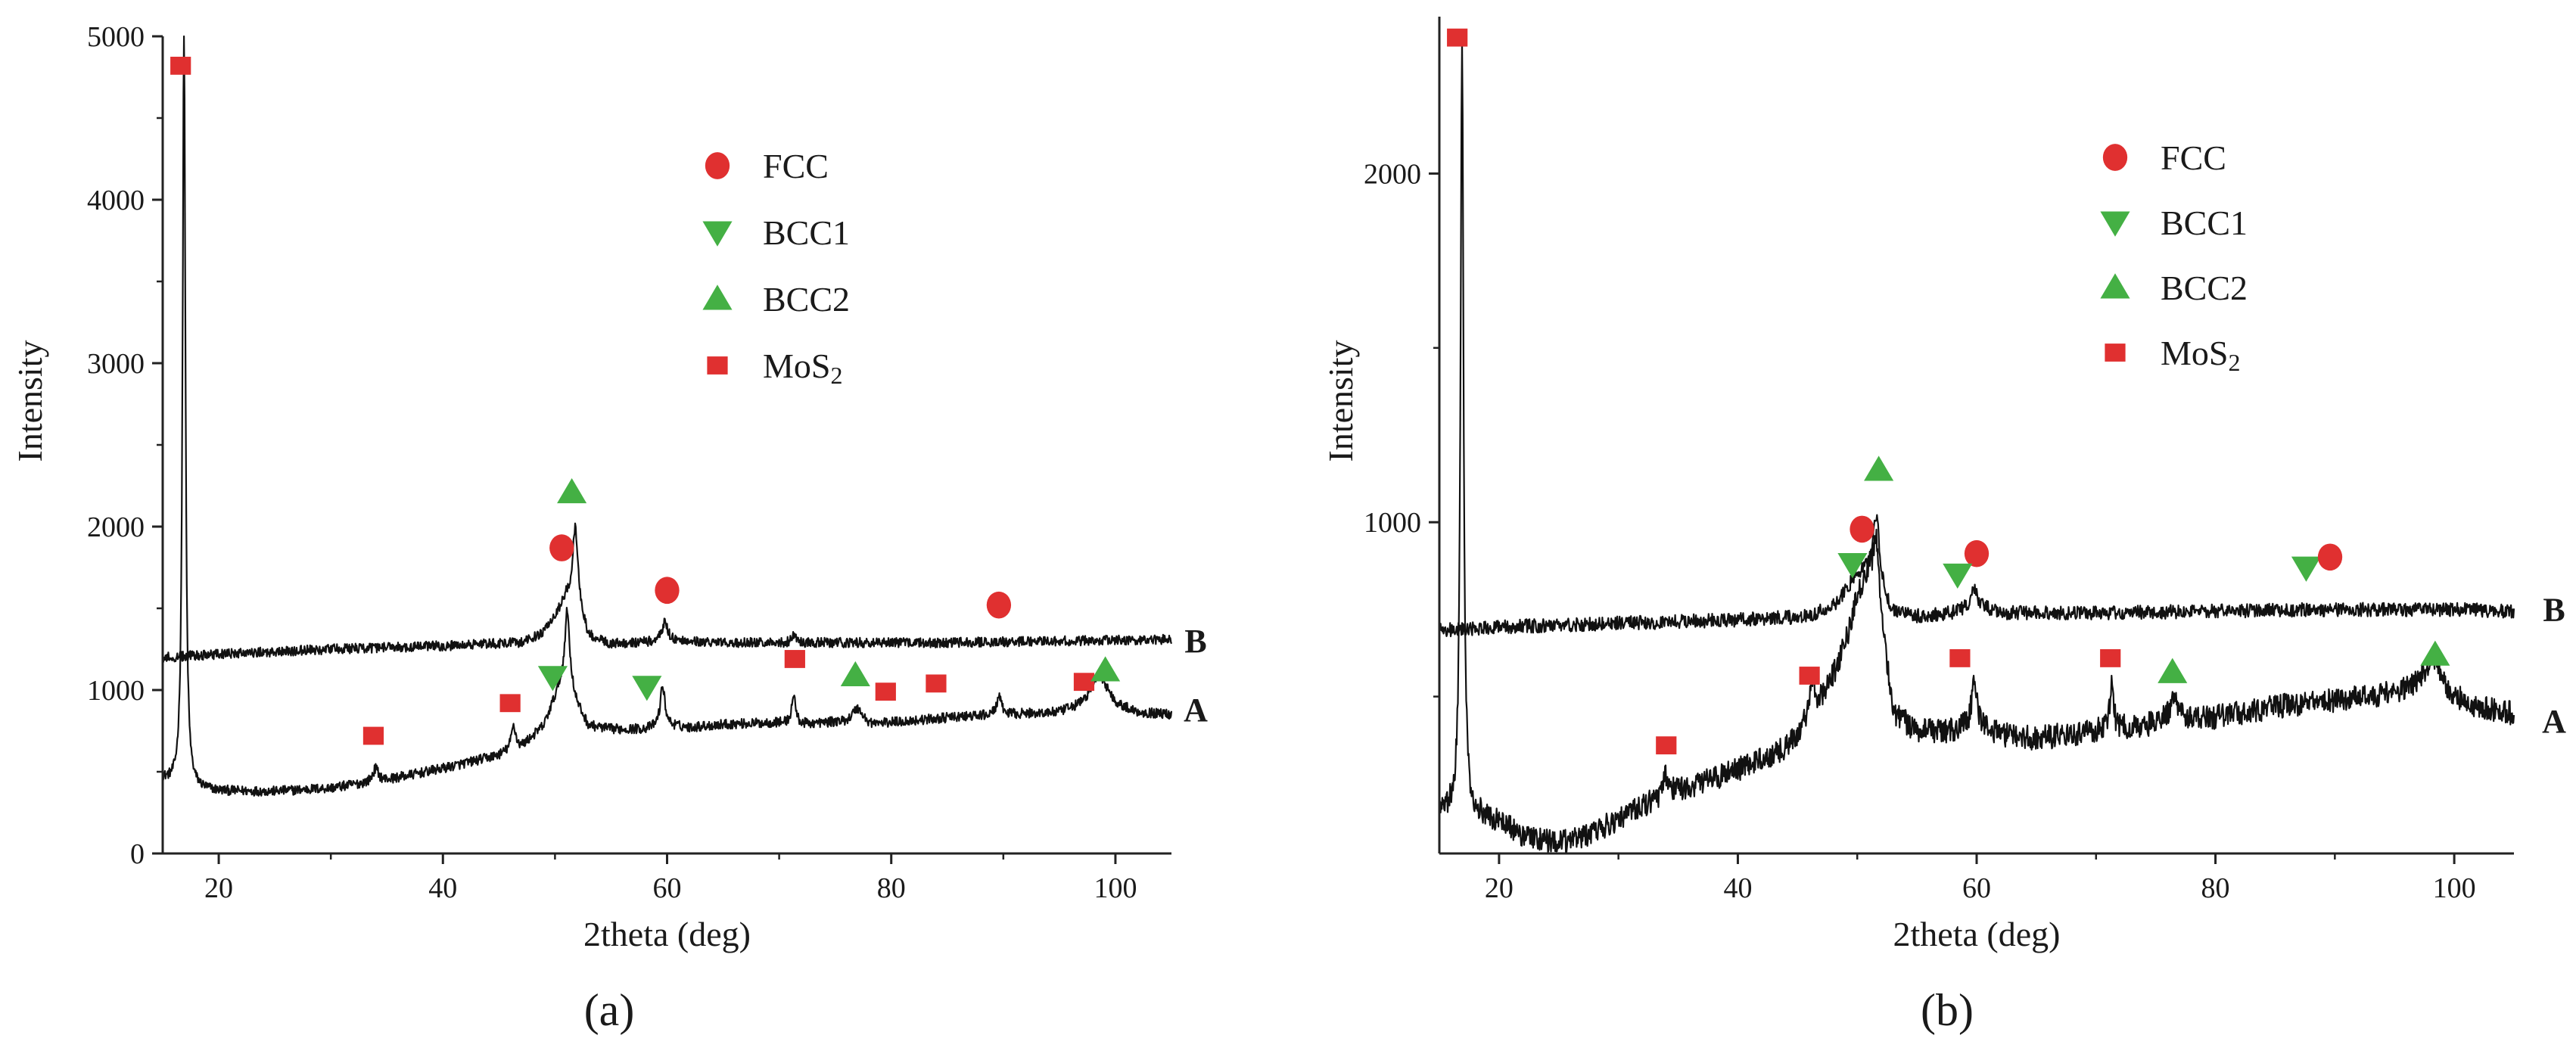 This screenshot has width=2576, height=1057. What do you see at coordinates (1947, 1010) in the screenshot?
I see `panel-b-label: (b)` at bounding box center [1947, 1010].